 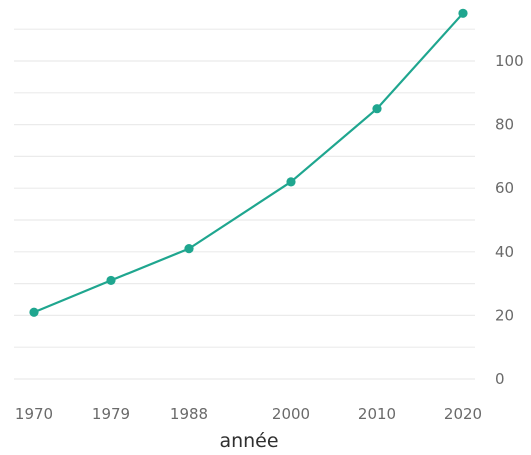 I want to click on y-tick-label: 80, so click(x=504, y=125).